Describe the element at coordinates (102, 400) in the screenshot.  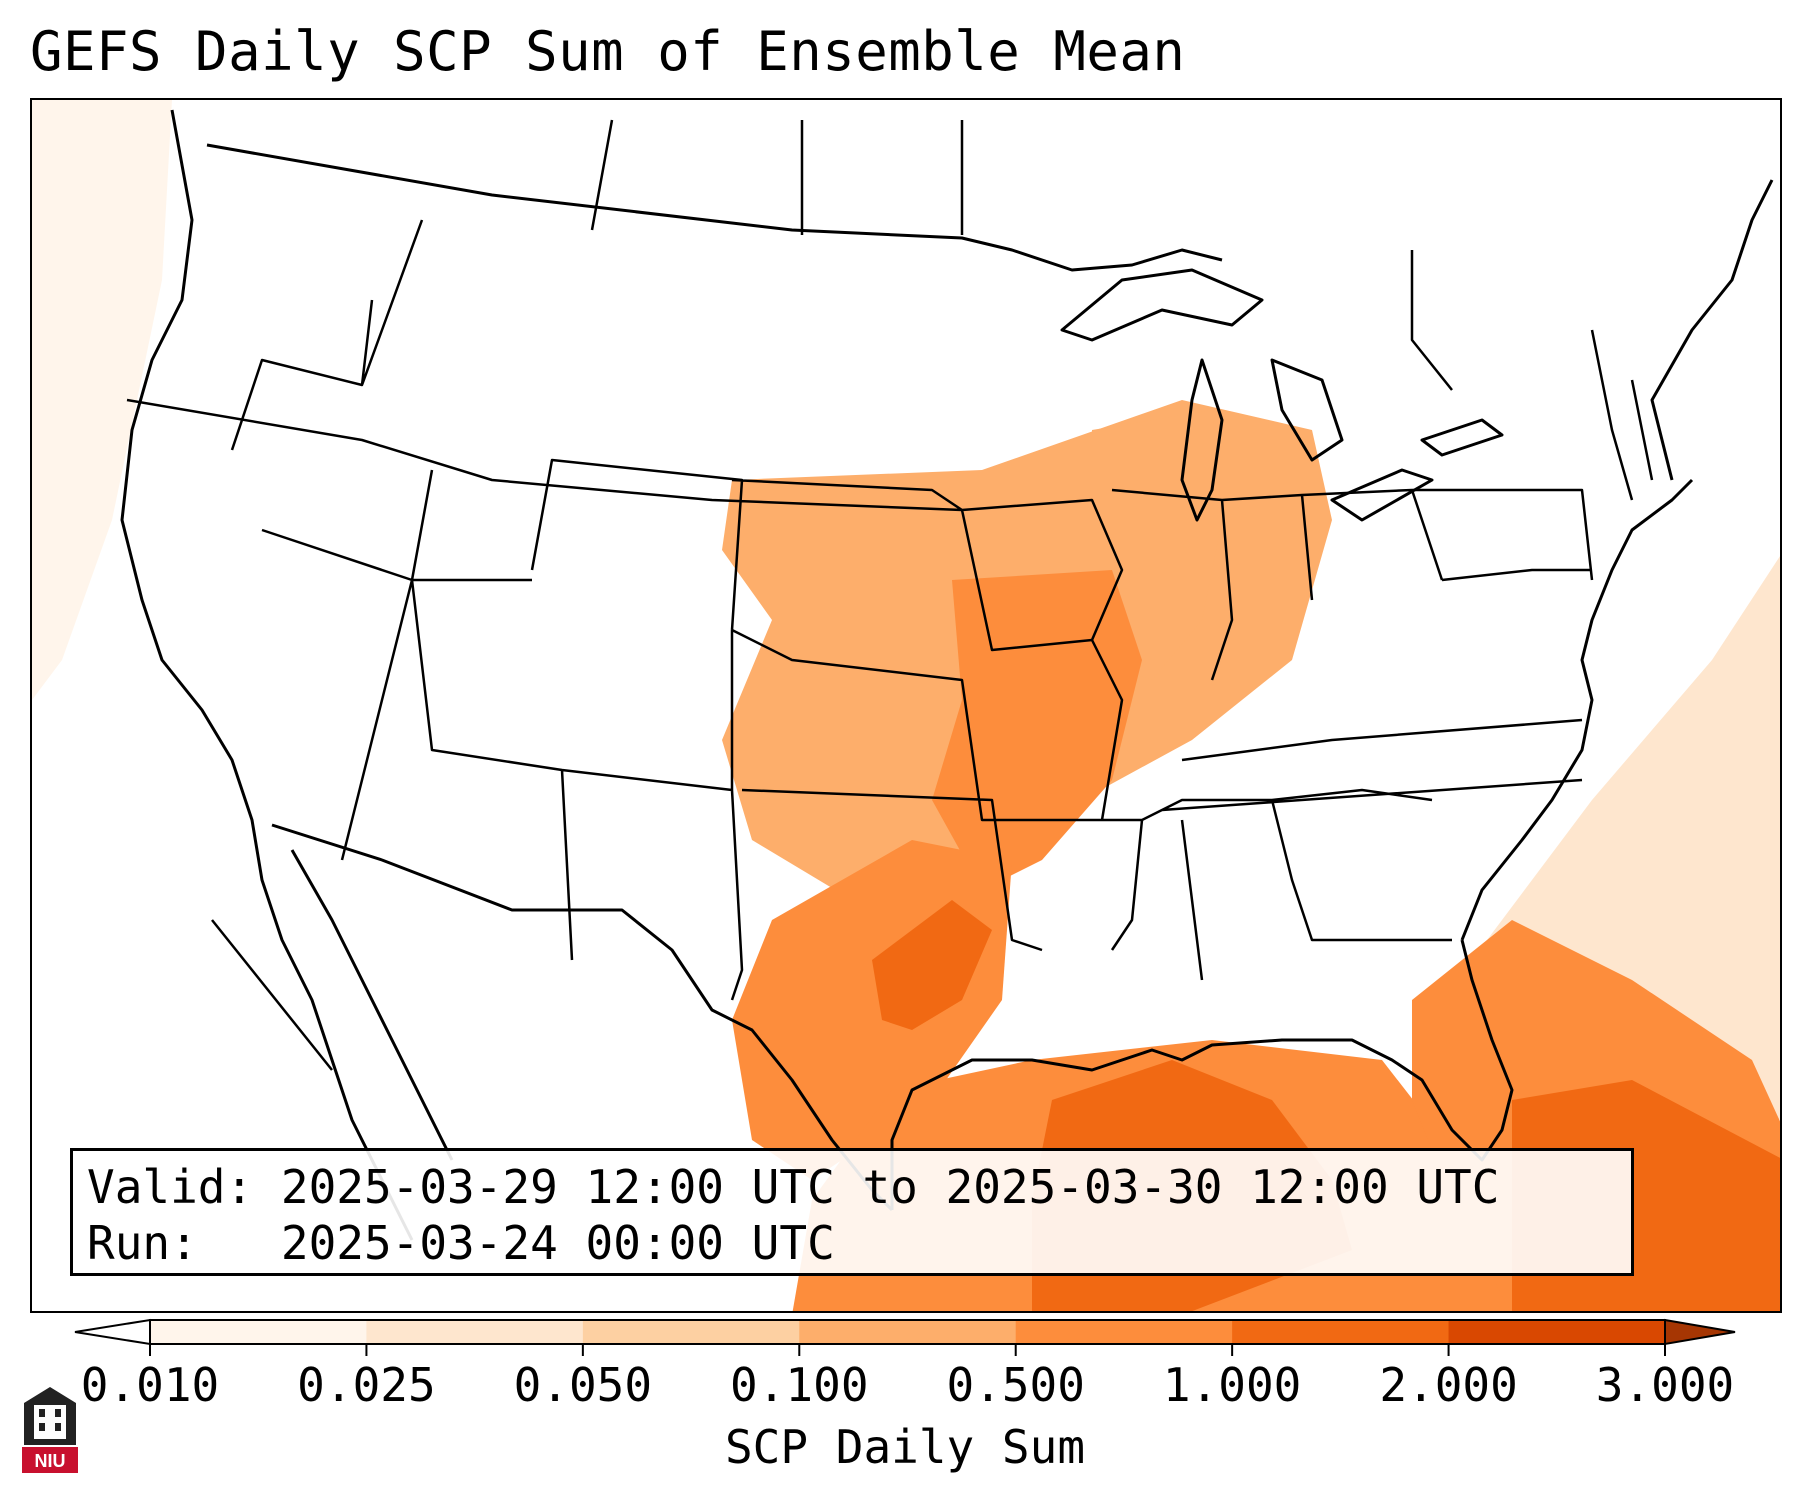
I see `scp-region-western-speckle` at that location.